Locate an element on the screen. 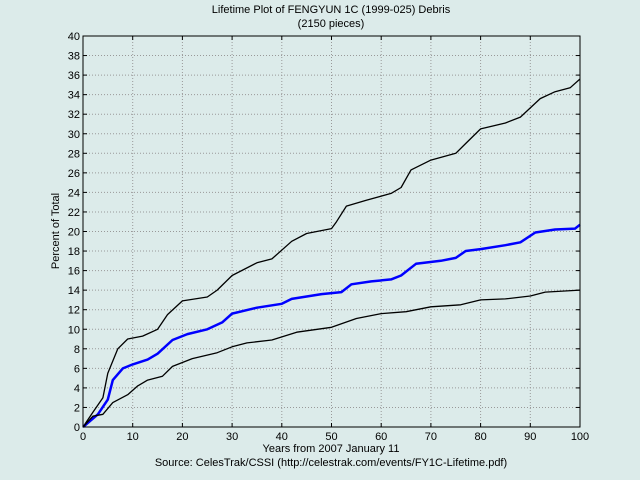 This screenshot has width=640, height=480. y-tick-label: 32 is located at coordinates (74, 115).